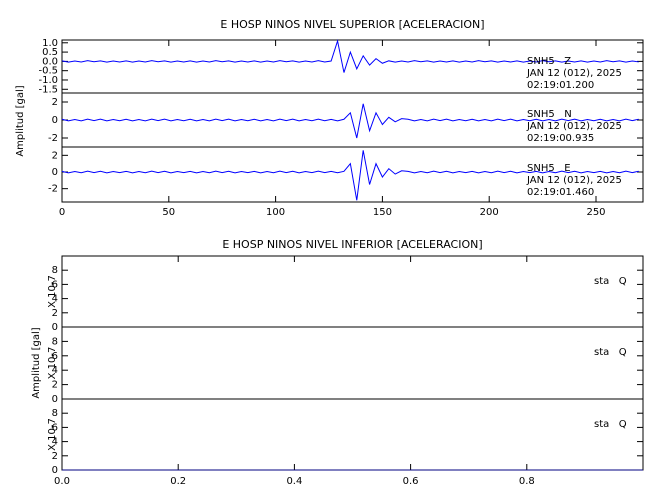  What do you see at coordinates (62, 481) in the screenshot?
I see `x-tick-label: 0.0` at bounding box center [62, 481].